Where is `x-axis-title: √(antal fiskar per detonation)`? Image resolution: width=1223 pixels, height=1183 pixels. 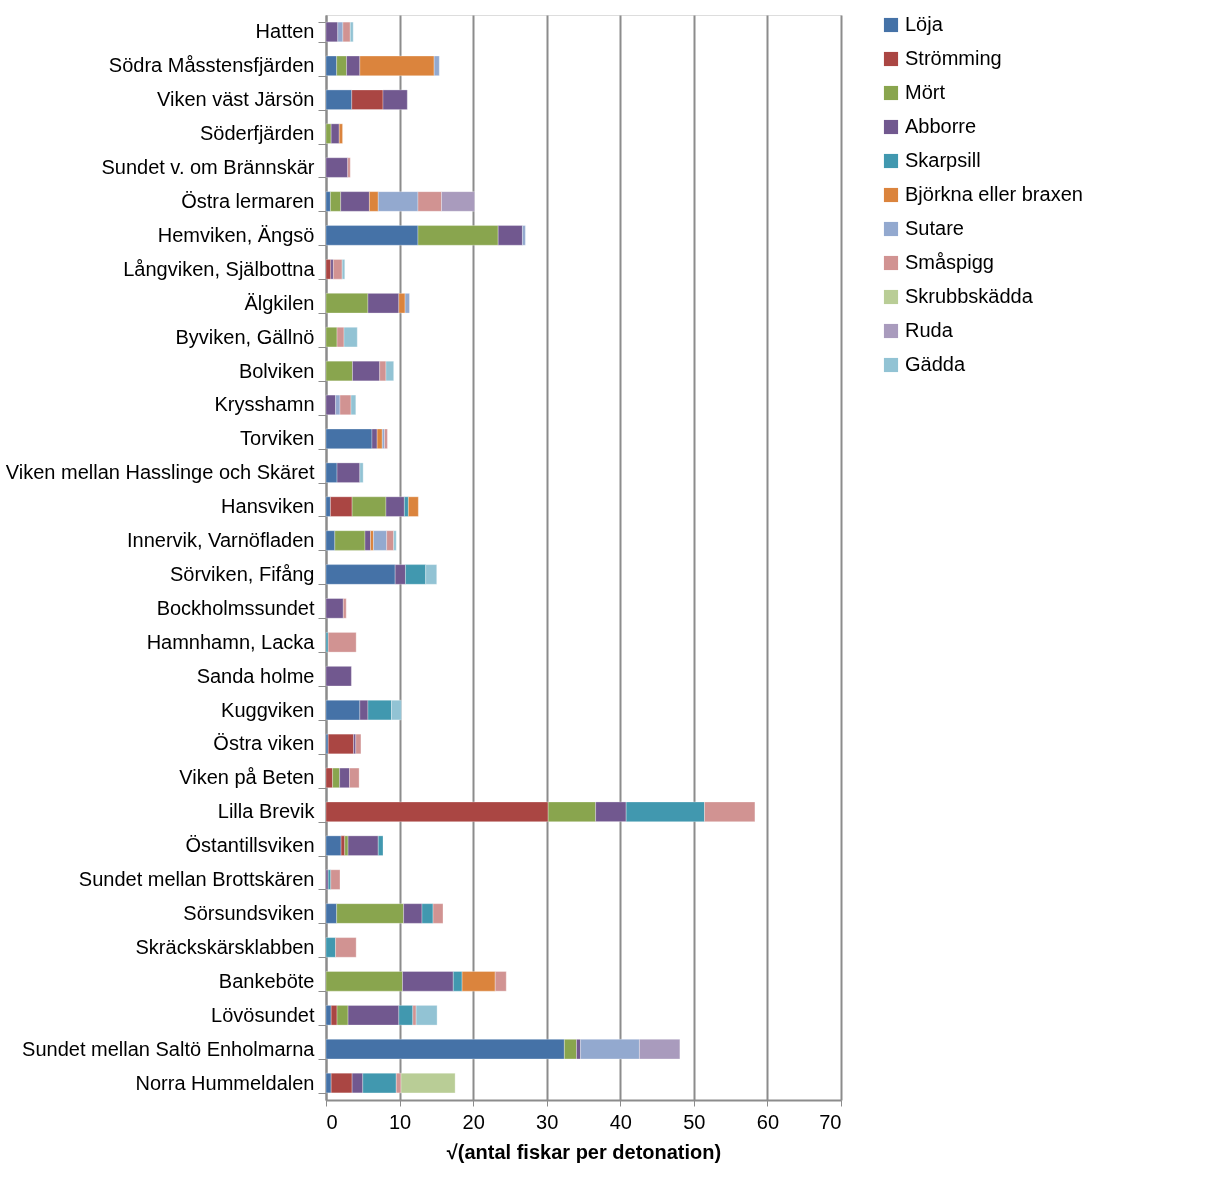
x-axis-title: √(antal fiskar per detonation) is located at coordinates (584, 1151).